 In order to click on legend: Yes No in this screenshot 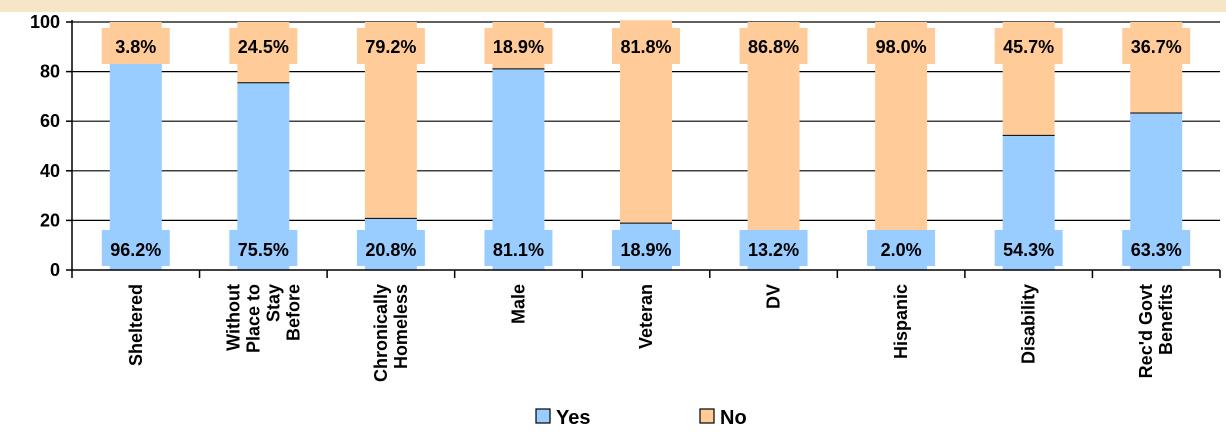, I will do `click(641, 418)`.